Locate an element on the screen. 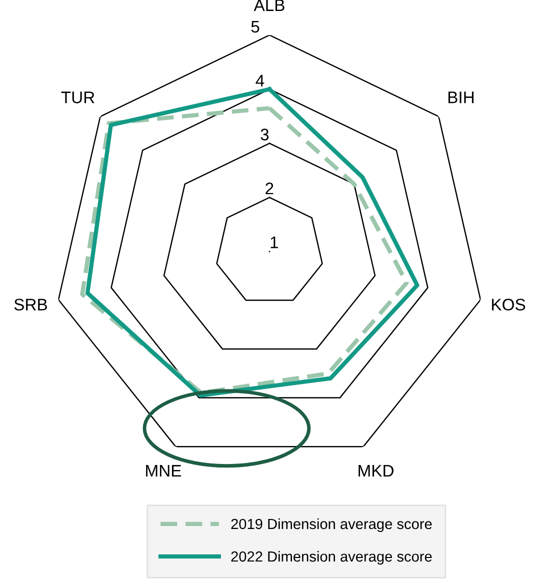 Image resolution: width=539 pixels, height=585 pixels. y-tick-label: 4 is located at coordinates (260, 80).